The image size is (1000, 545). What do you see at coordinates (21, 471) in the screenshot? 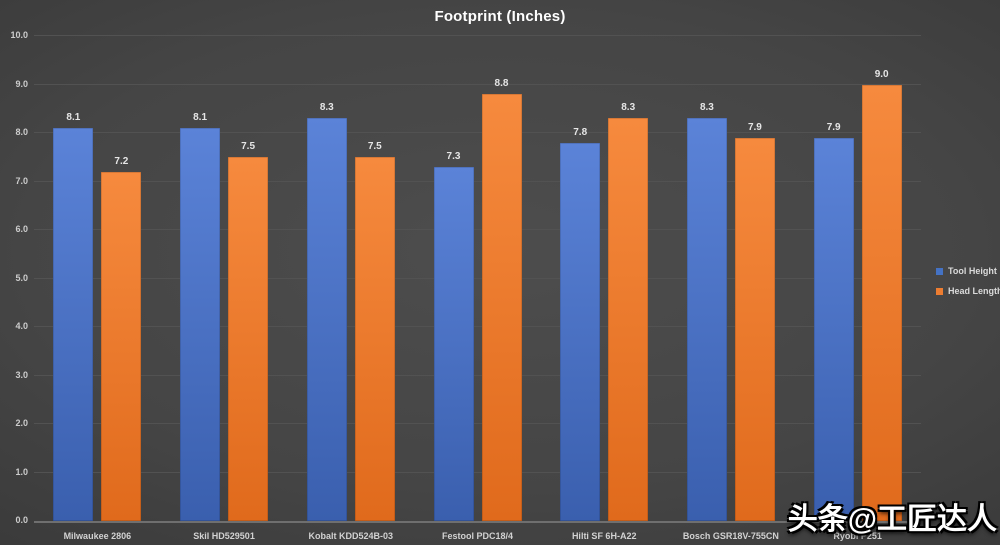
I see `y-tick-label: 1.0` at bounding box center [21, 471].